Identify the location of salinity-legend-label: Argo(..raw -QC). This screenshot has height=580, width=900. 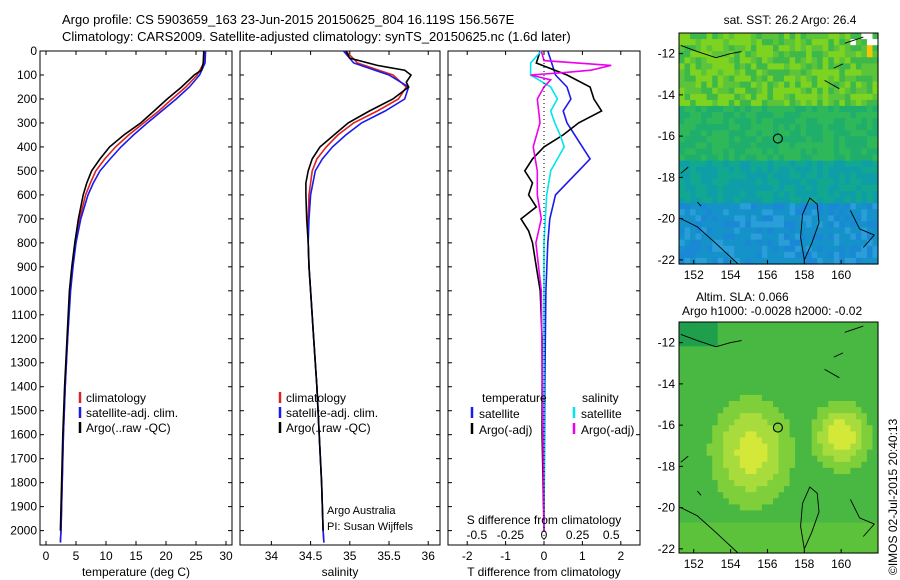
(328, 428).